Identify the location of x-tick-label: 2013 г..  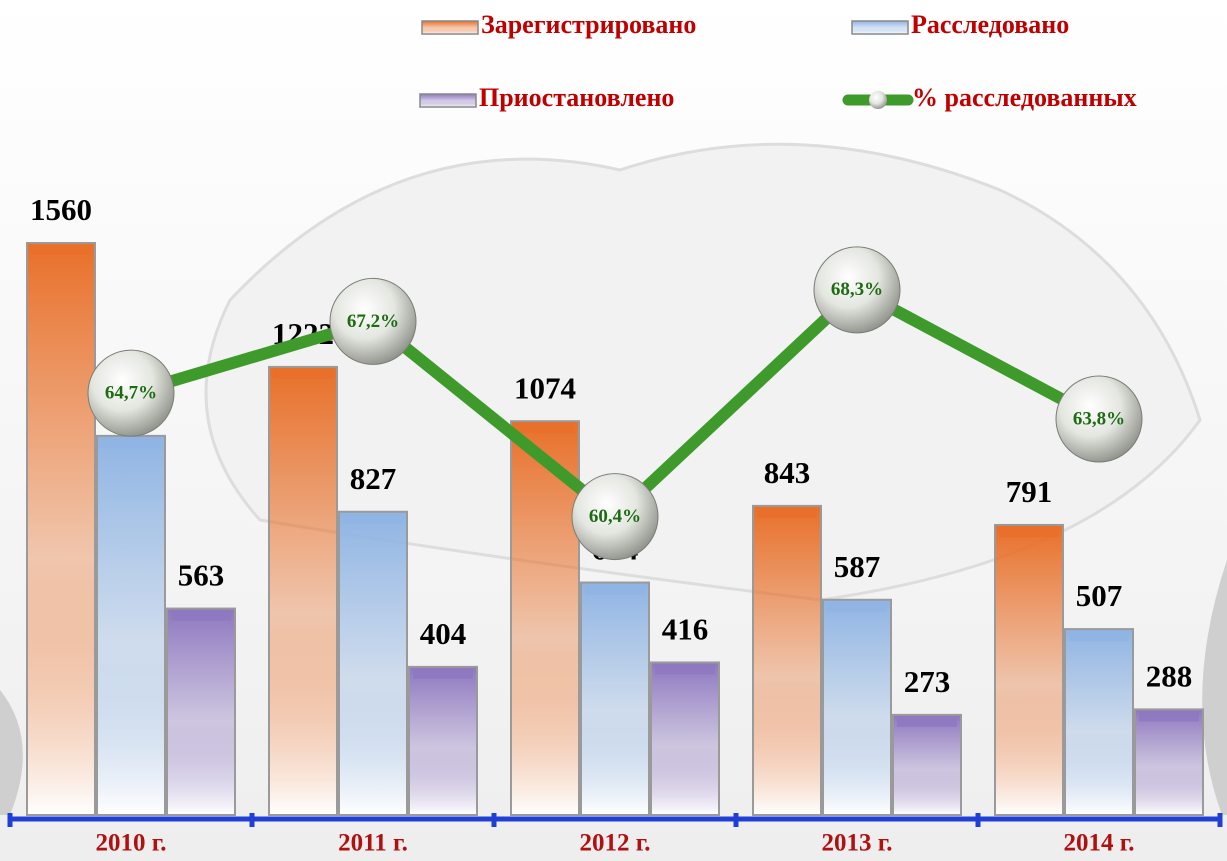
(856, 843).